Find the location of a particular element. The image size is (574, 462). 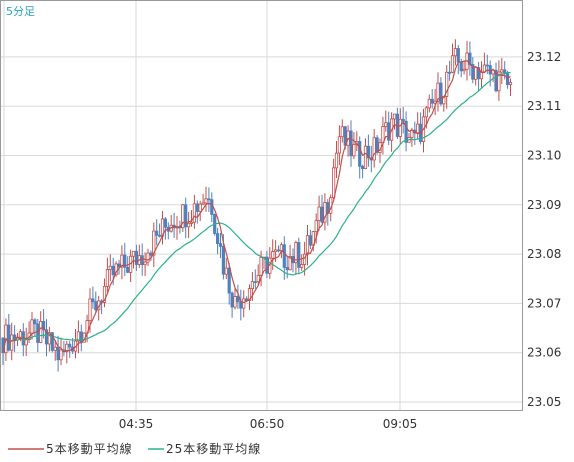

x-tick-label: 06:50 is located at coordinates (267, 424).